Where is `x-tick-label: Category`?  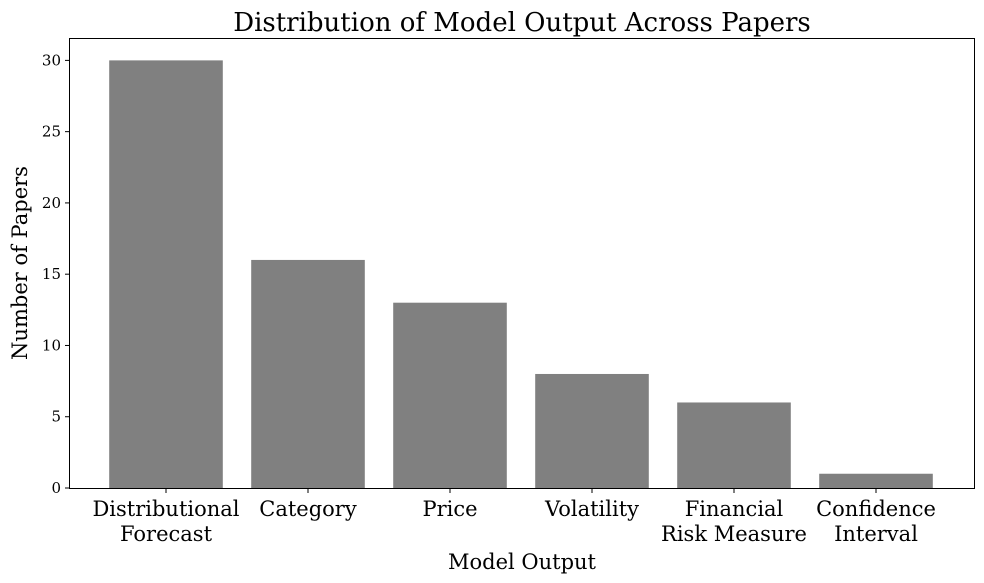
x-tick-label: Category is located at coordinates (308, 509).